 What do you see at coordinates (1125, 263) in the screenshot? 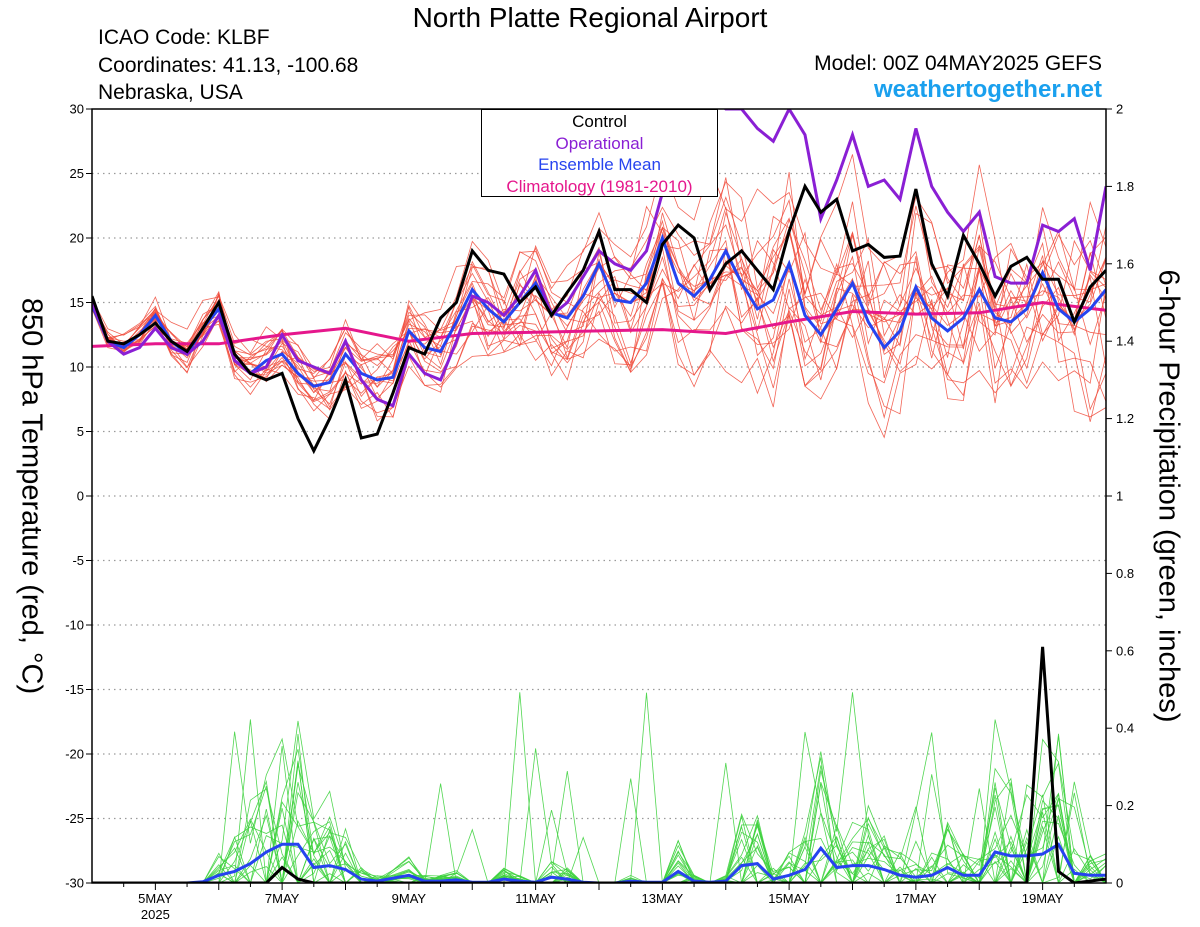
I see `y-right-tick-label: 1.6` at bounding box center [1125, 263].